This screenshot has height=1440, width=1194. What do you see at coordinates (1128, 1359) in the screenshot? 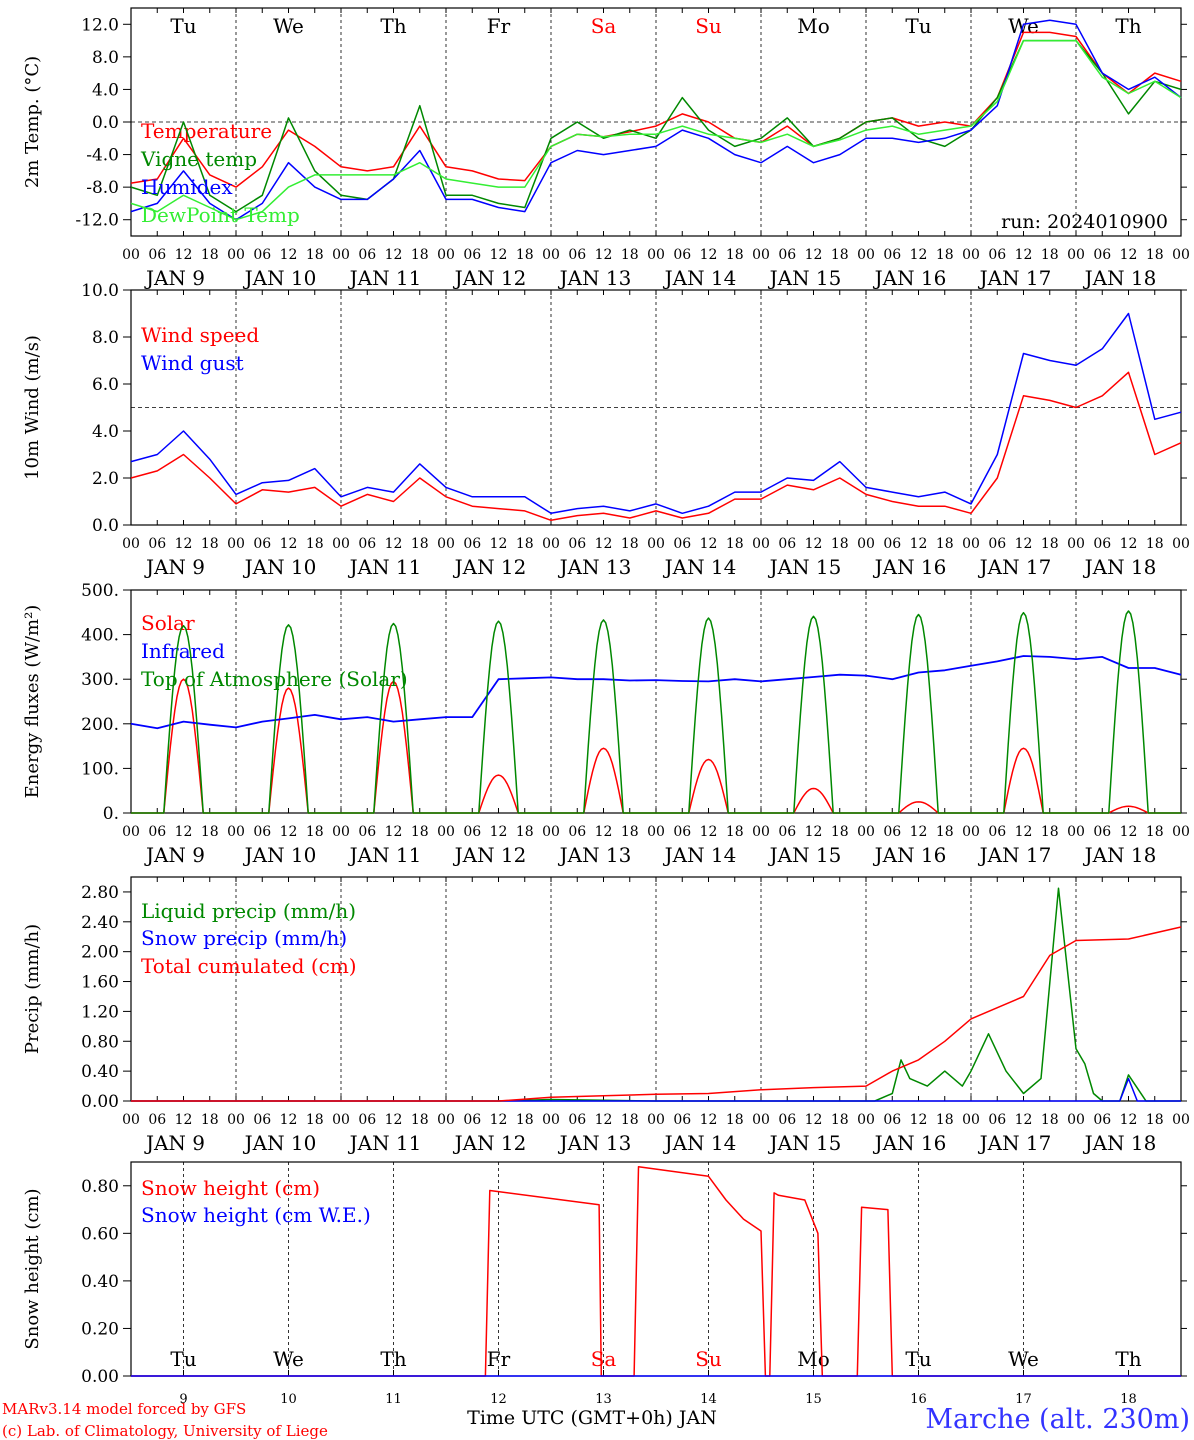
I see `weekday-label: Th` at bounding box center [1128, 1359].